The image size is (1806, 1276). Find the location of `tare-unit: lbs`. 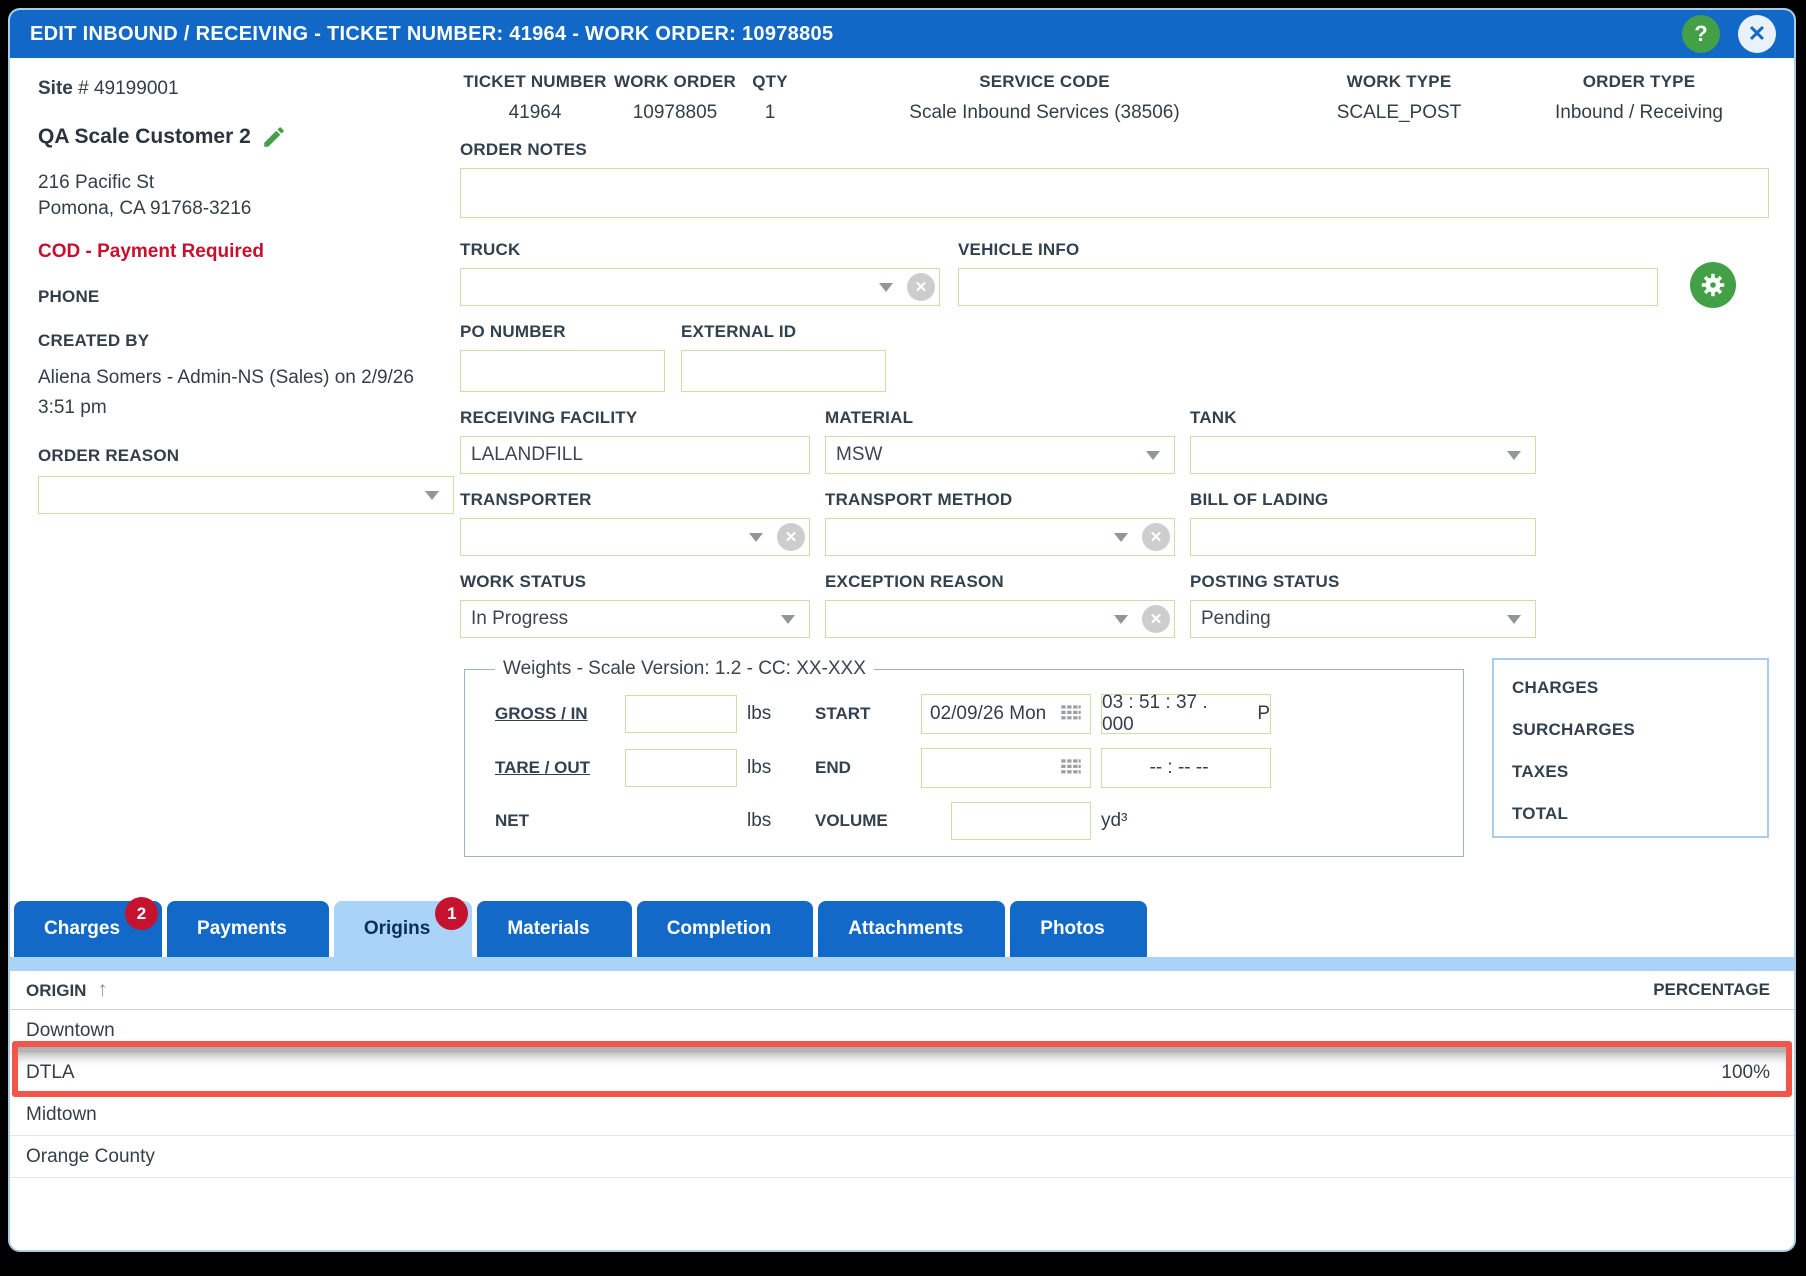

tare-unit: lbs is located at coordinates (759, 767).